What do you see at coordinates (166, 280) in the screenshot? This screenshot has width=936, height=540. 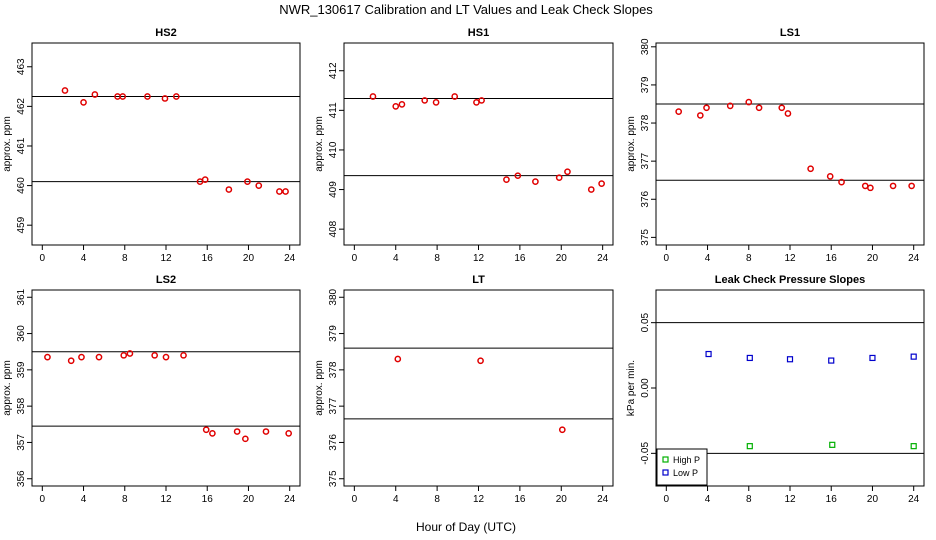 I see `panel-title: LS2` at bounding box center [166, 280].